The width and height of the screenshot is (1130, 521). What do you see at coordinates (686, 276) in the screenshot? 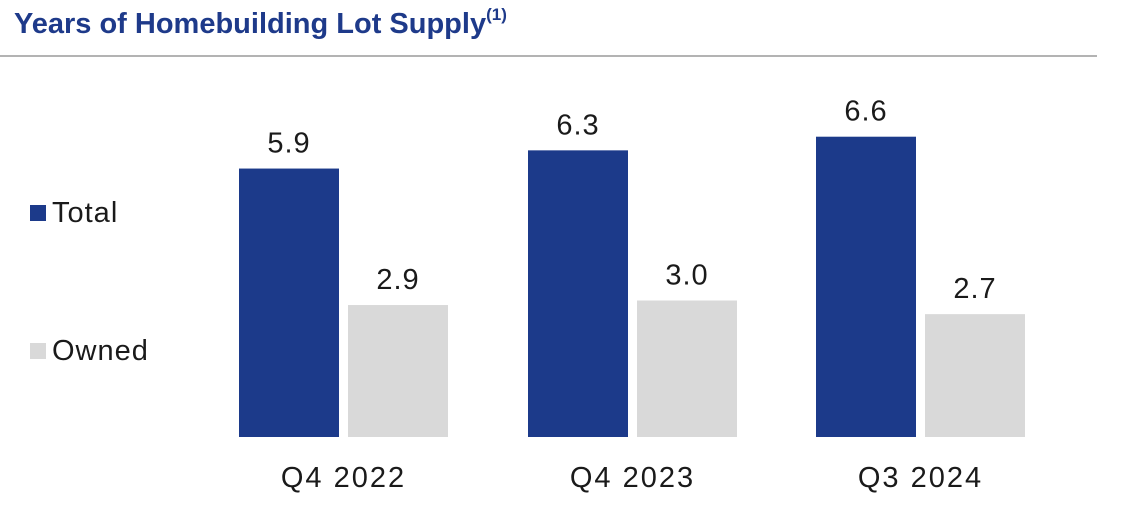
I see `data-label-owned-2: 3.0` at bounding box center [686, 276].